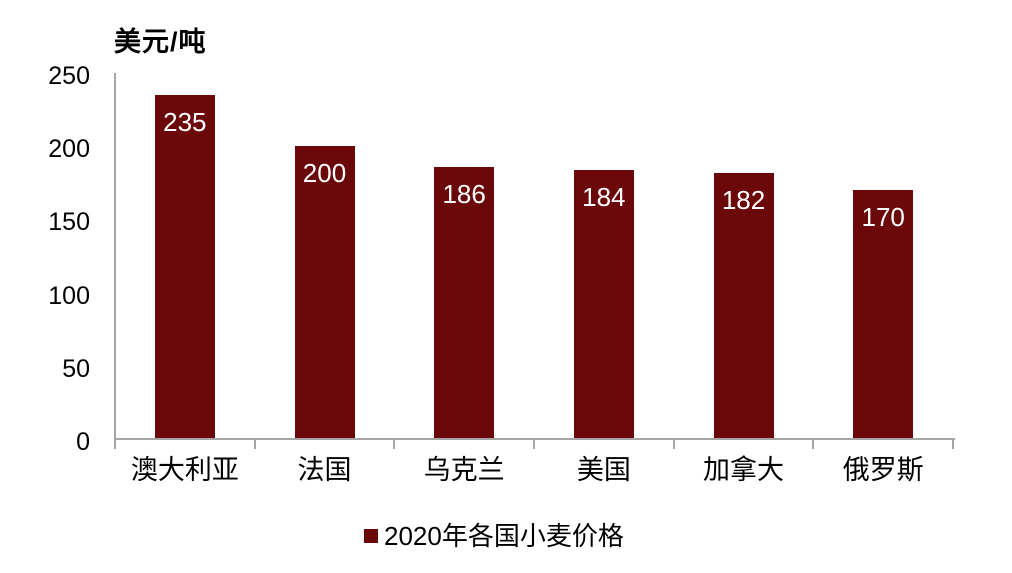 The width and height of the screenshot is (1012, 573). I want to click on y-axis-line, so click(115, 256).